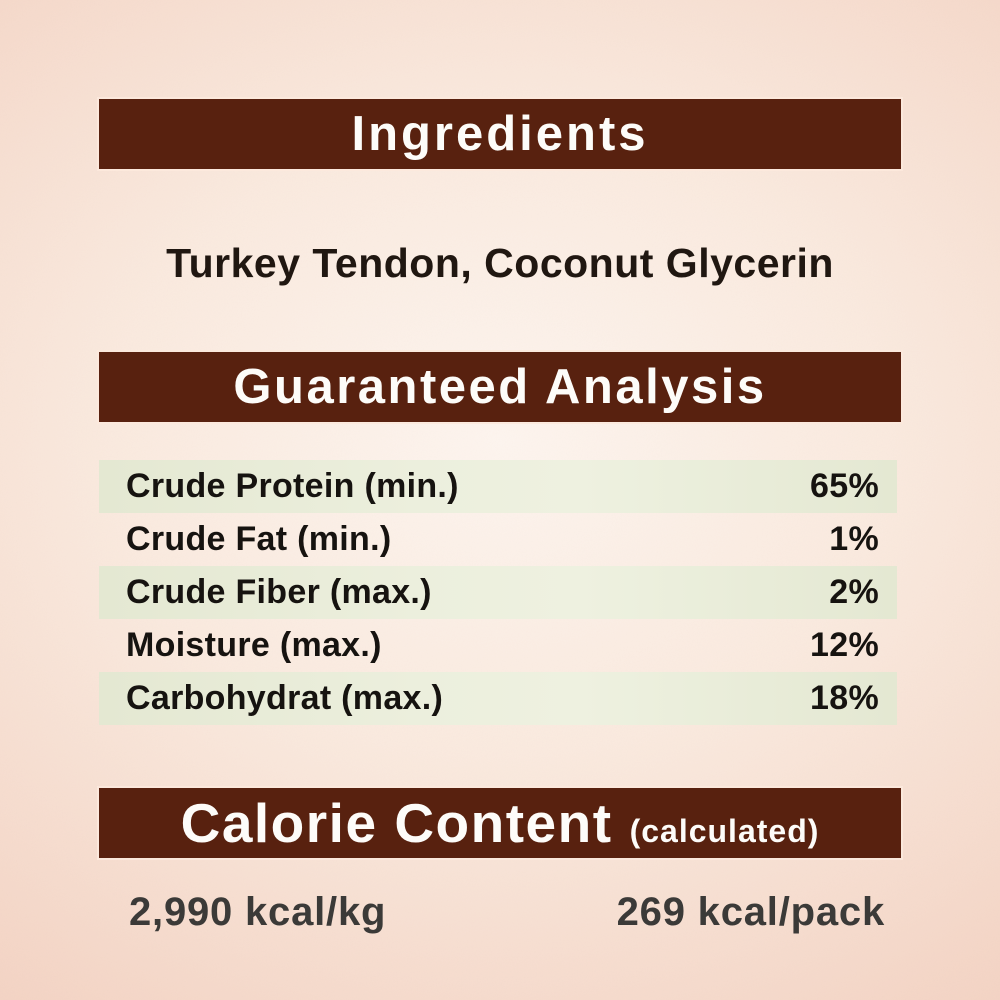  I want to click on row-label: Carbohydrat (max.), so click(285, 698).